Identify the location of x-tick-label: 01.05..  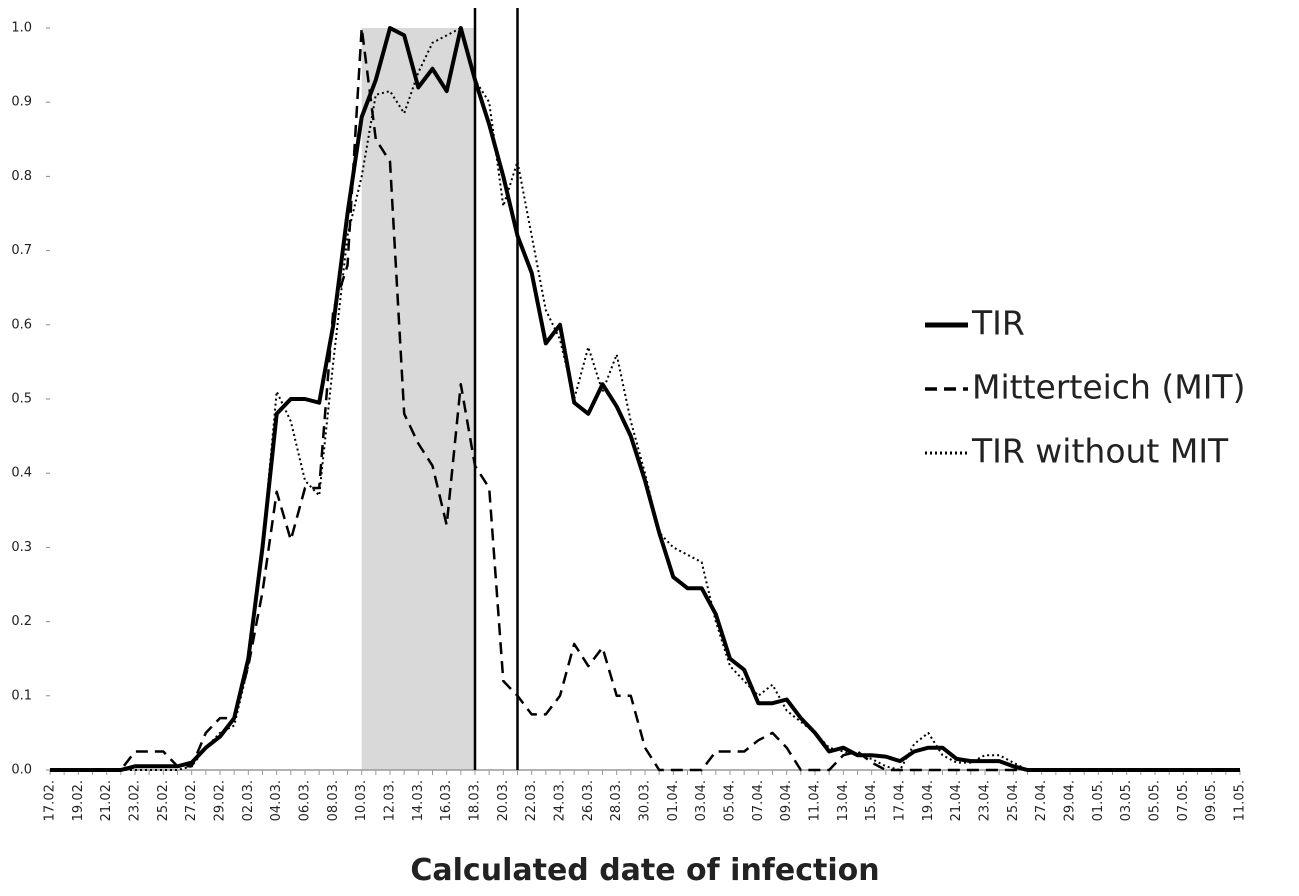
(1098, 800).